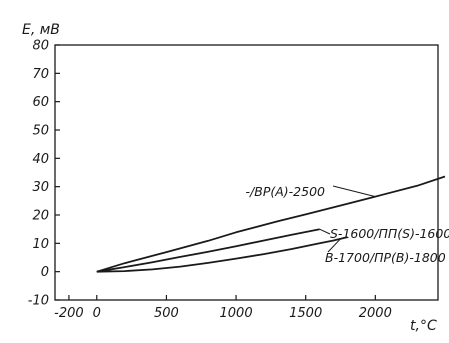 The image size is (449, 343). Describe the element at coordinates (40, 74) in the screenshot. I see `y-tick-label: 70` at that location.